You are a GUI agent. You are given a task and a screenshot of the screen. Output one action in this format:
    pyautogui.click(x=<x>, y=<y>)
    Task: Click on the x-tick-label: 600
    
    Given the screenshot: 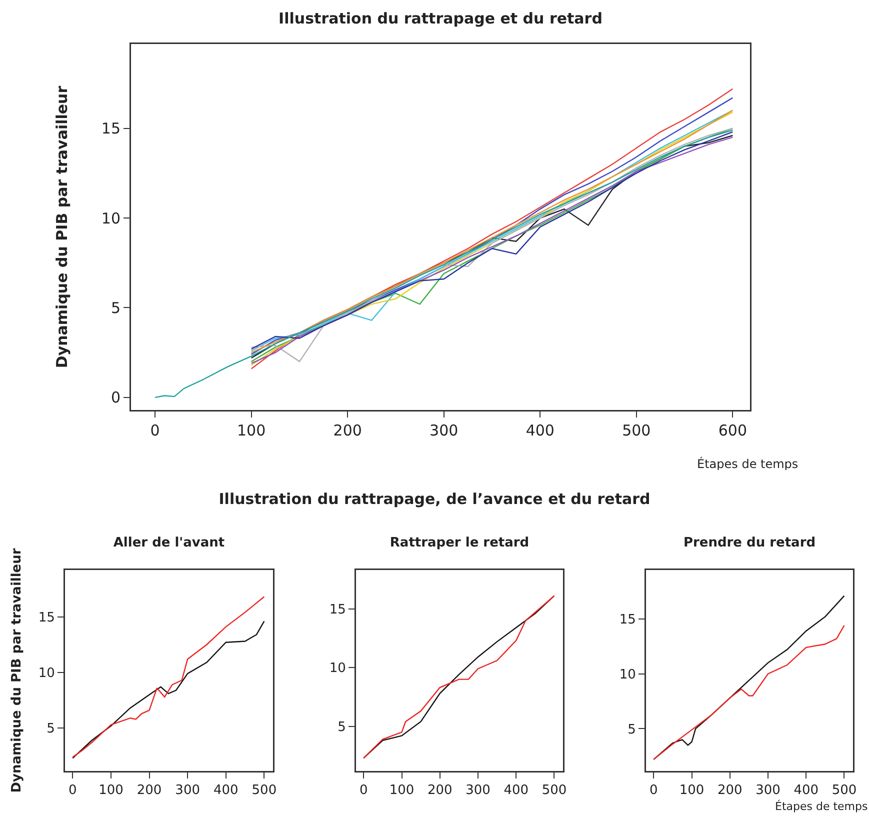 What is the action you would take?
    pyautogui.click(x=732, y=431)
    